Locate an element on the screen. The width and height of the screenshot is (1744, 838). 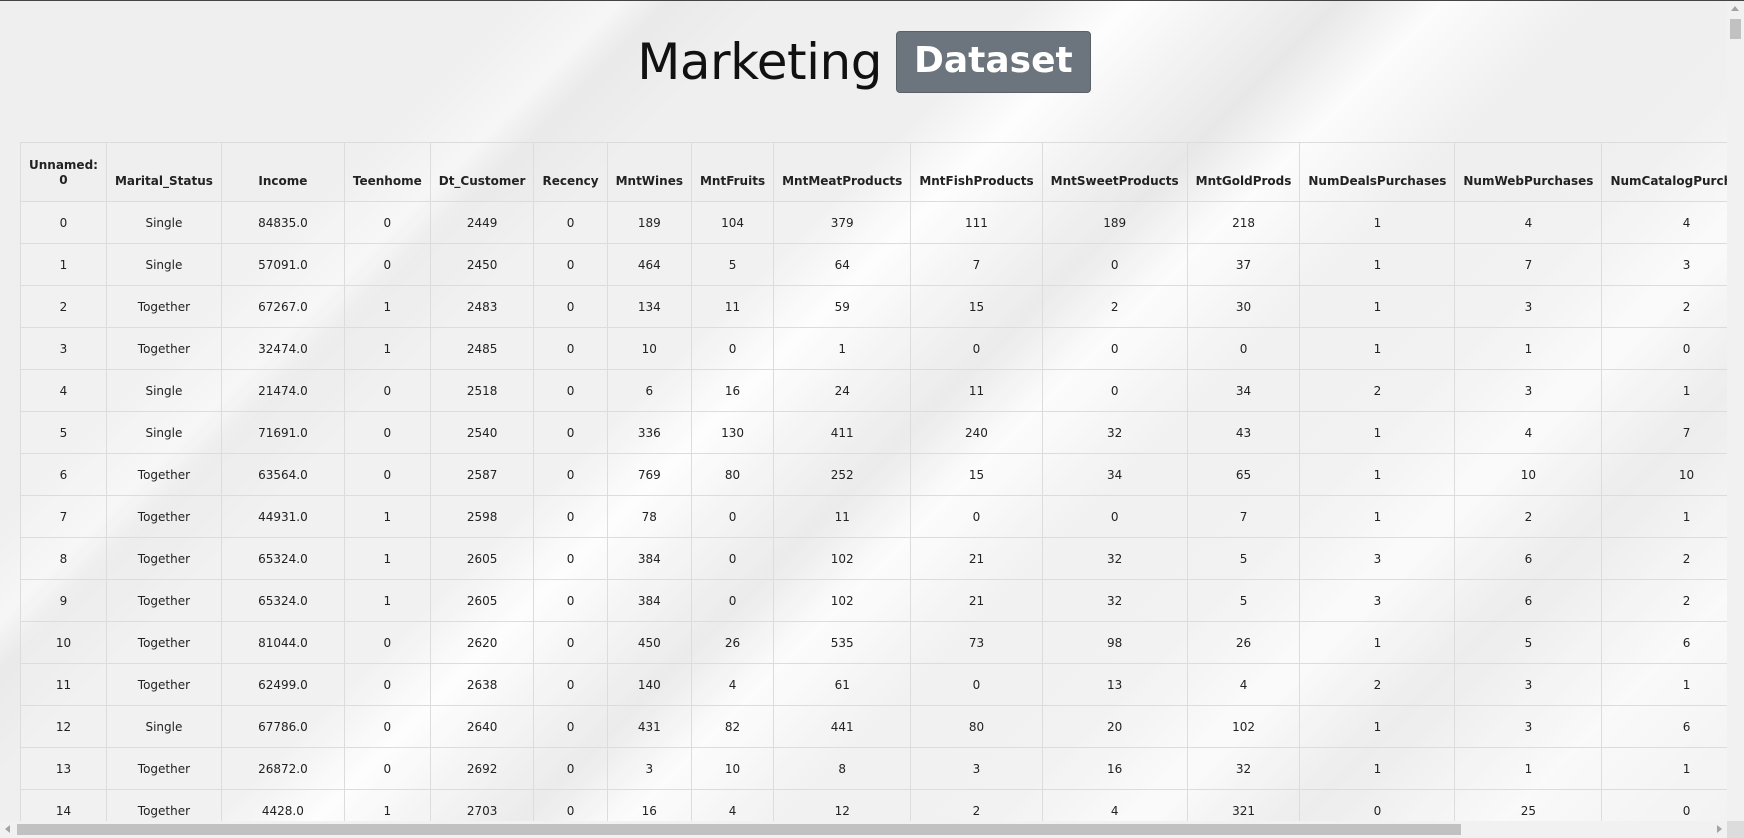
column-header: Income is located at coordinates (282, 172).